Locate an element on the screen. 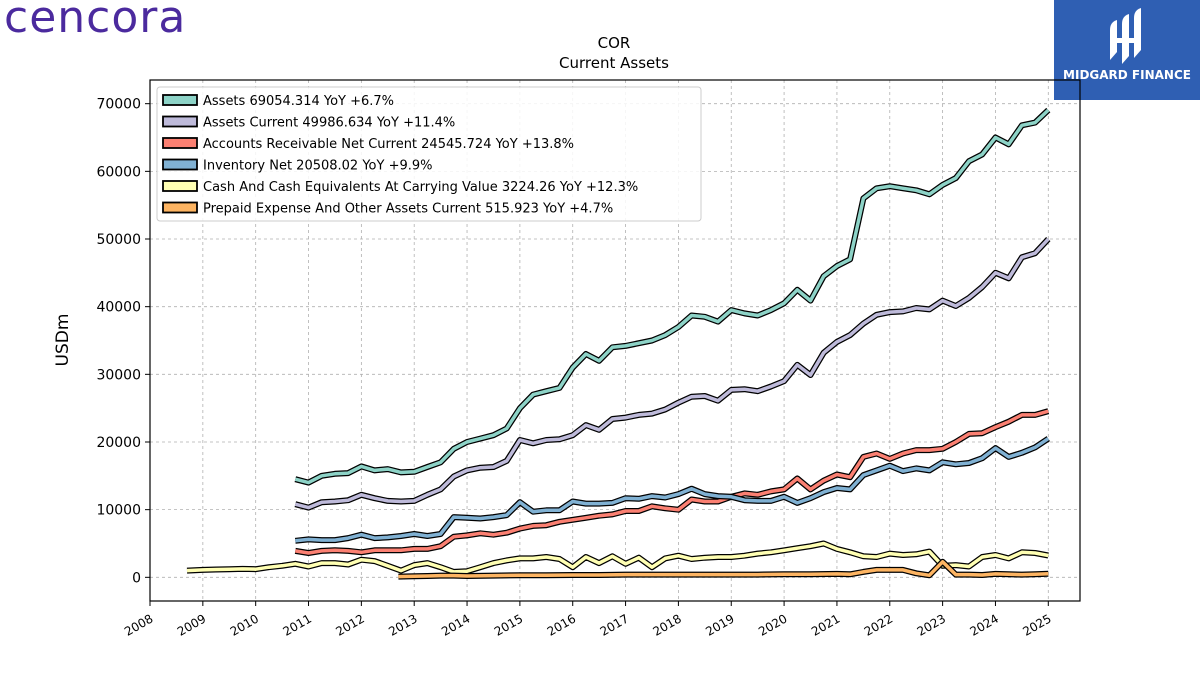  y-axis-label: USDm is located at coordinates (63, 340).